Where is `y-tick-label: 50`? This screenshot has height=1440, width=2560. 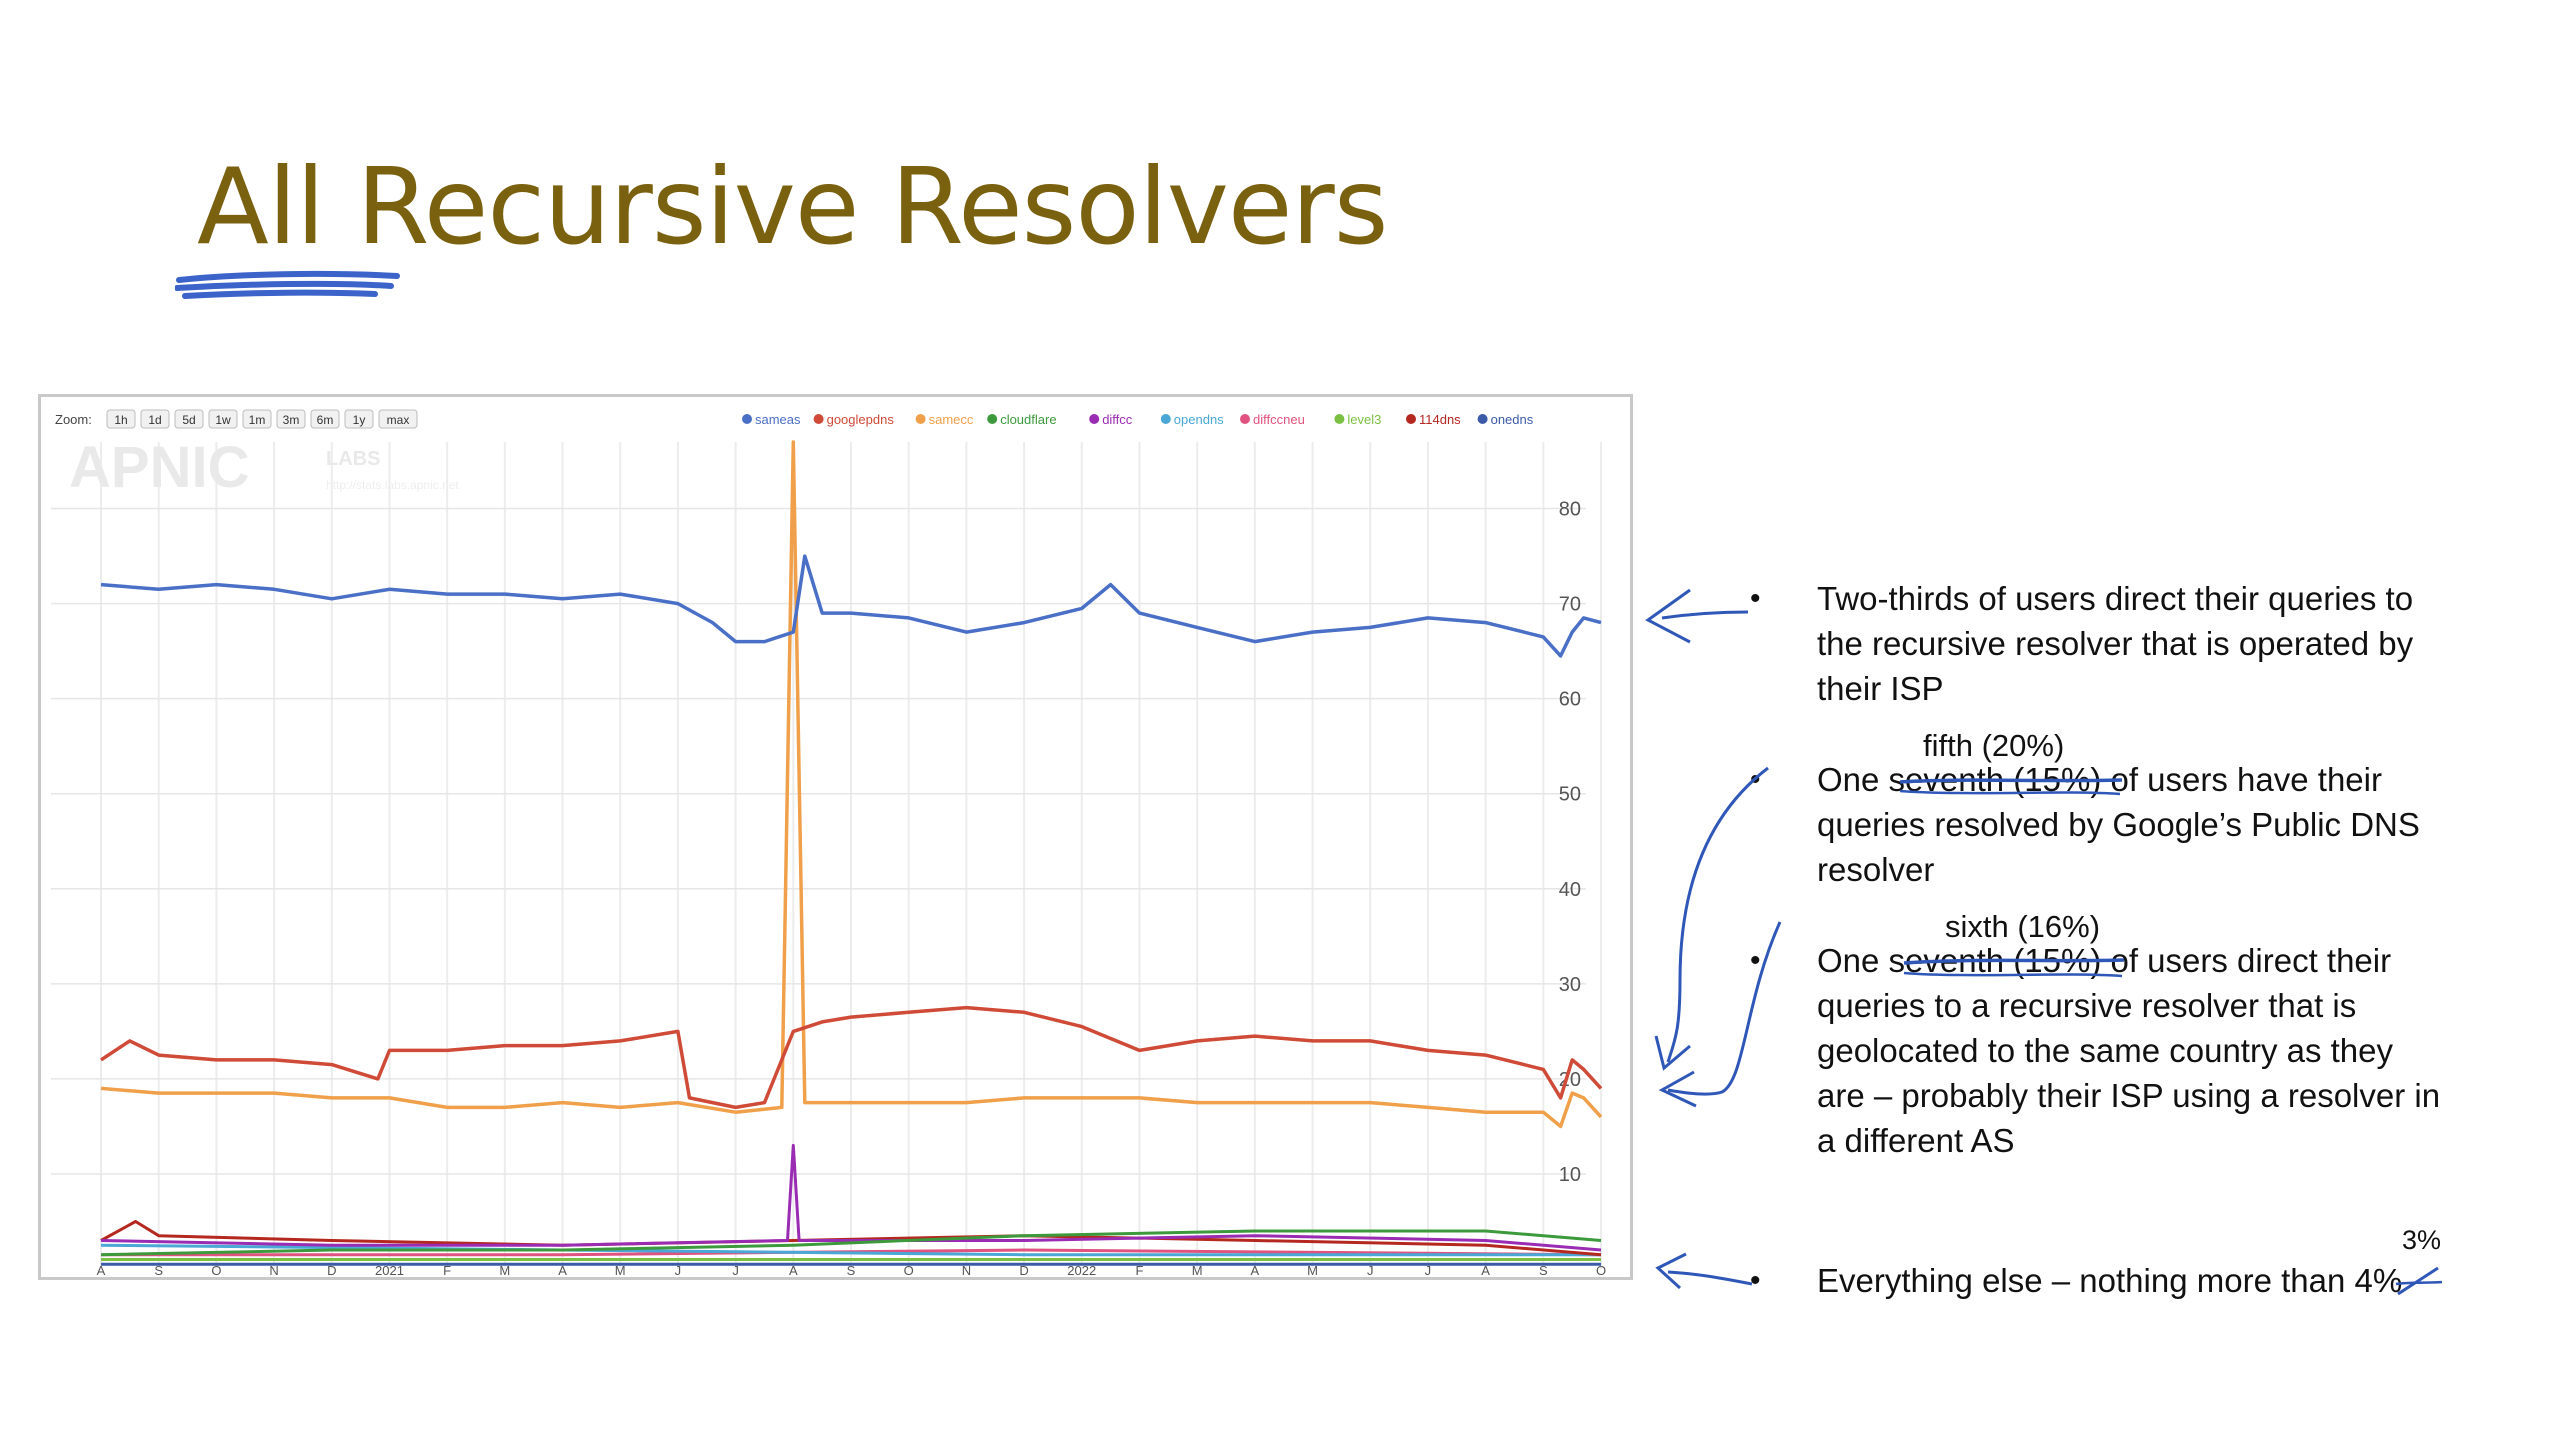
y-tick-label: 50 is located at coordinates (1570, 795).